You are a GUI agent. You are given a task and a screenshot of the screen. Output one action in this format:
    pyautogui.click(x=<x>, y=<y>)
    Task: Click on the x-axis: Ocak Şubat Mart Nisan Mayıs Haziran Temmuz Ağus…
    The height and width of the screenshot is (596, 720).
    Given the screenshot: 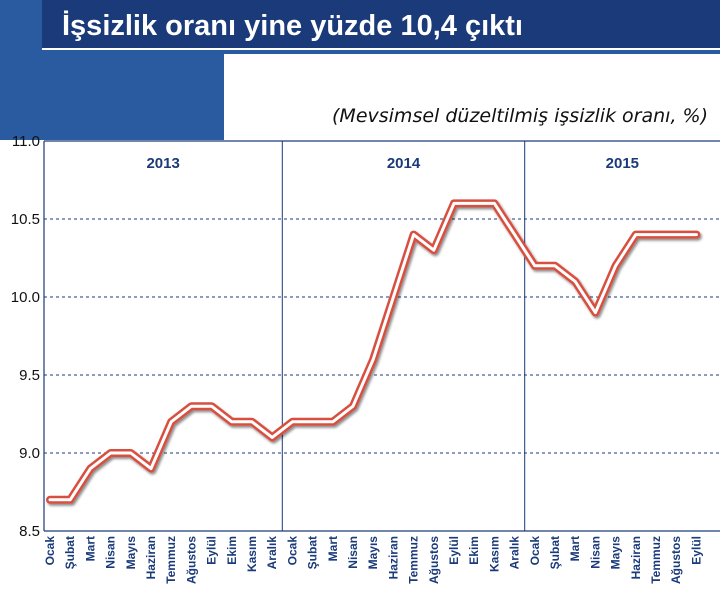 What is the action you would take?
    pyautogui.click(x=373, y=560)
    